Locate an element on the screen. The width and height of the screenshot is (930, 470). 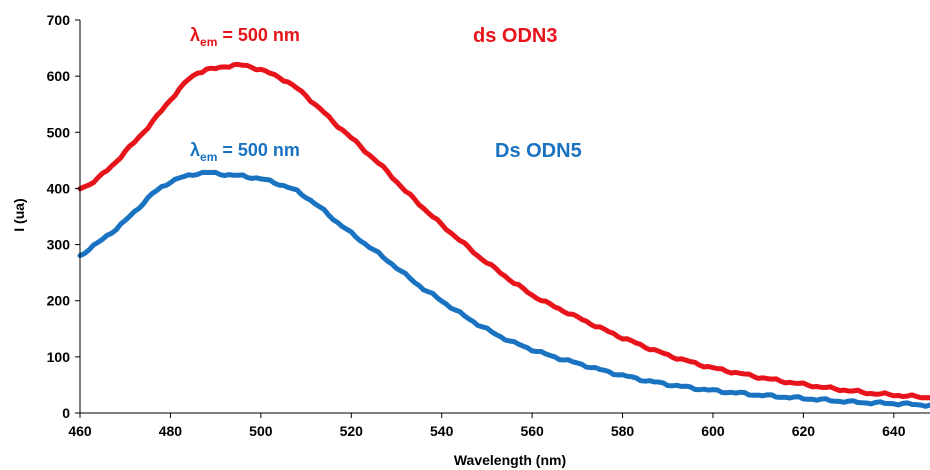
x-axis: 460 480 500 520 540 560 580 600 620 640 is located at coordinates (499, 425).